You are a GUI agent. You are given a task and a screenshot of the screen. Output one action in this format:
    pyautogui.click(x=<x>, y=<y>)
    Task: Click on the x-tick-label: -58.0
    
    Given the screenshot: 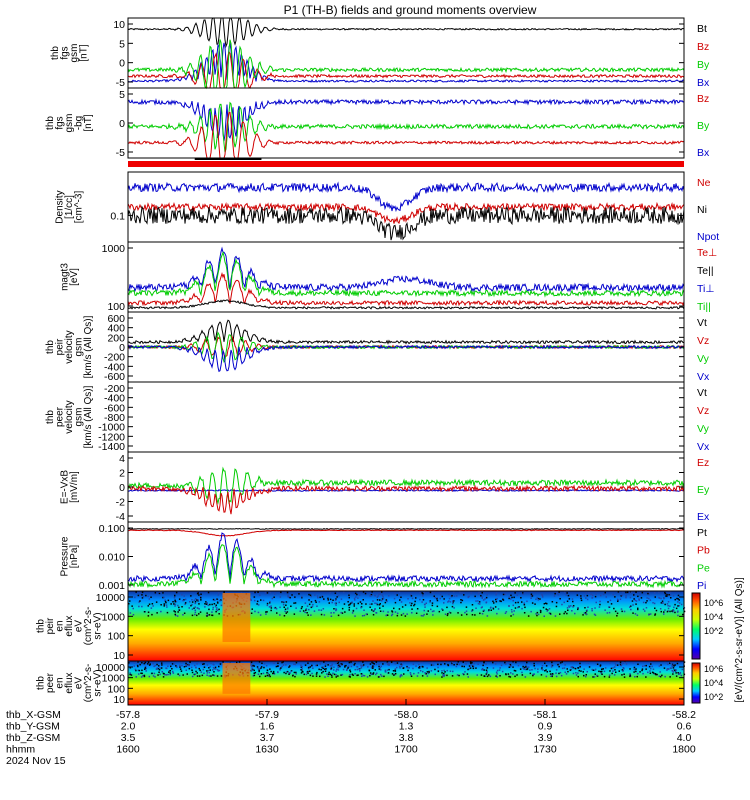 What is the action you would take?
    pyautogui.click(x=406, y=715)
    